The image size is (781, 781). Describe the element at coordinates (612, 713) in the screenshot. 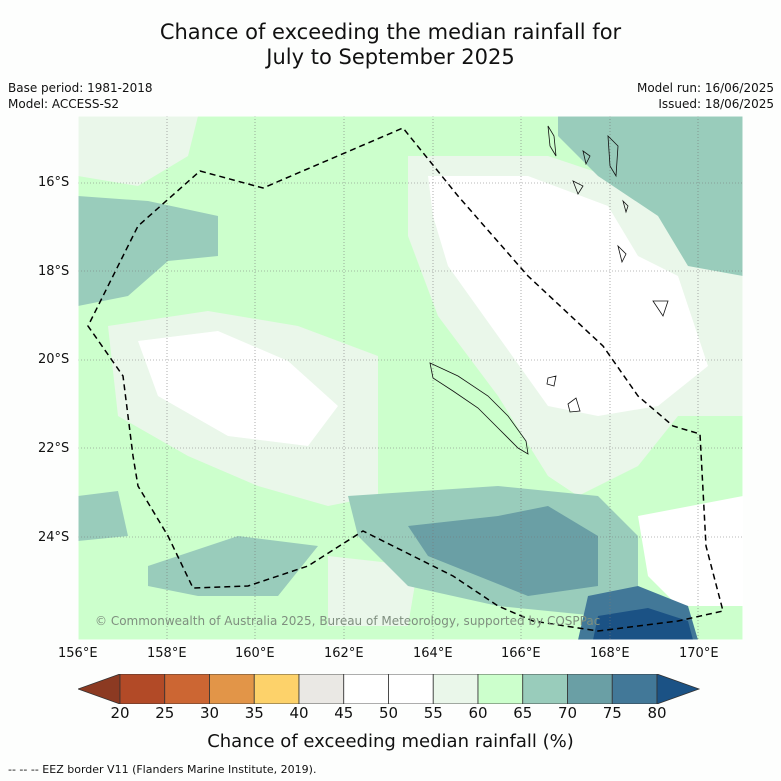

I see `colorbar-tick-label: 75` at that location.